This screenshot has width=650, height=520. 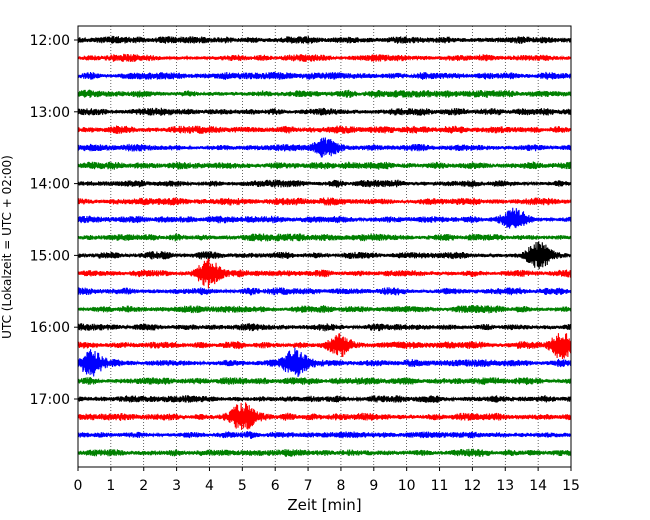 What do you see at coordinates (327, 480) in the screenshot?
I see `x-axis-ticks: 0 1 2 3 4 5 6 7 8 9 10 11 12 13 14 15` at bounding box center [327, 480].